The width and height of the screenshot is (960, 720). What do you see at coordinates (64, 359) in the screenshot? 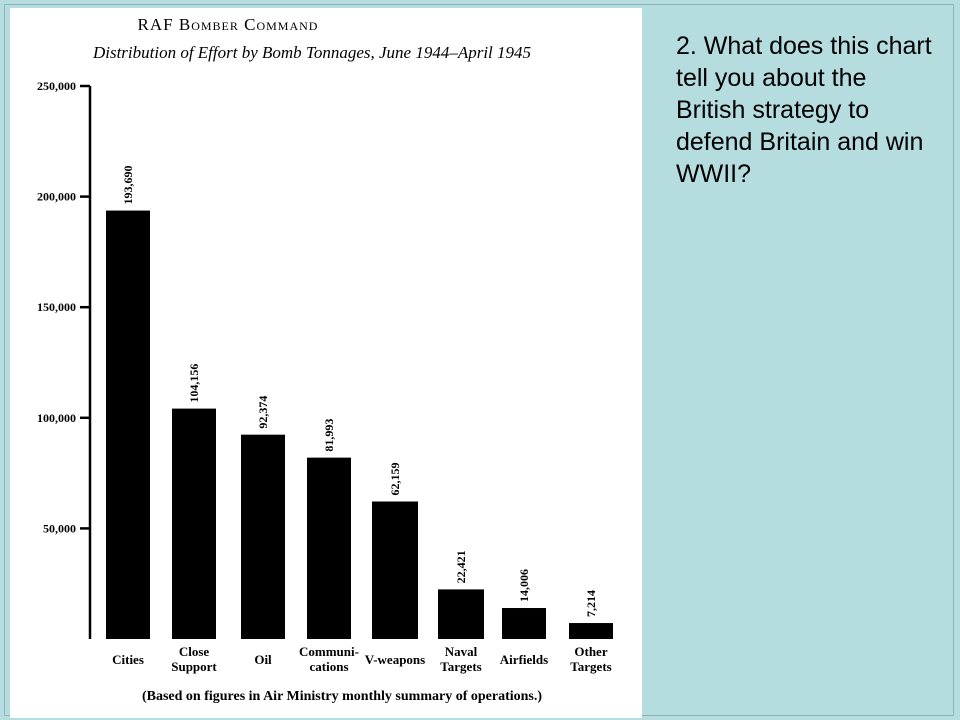
I see `y-axis: 50,000 100,000 150,000 200,000 250,000` at bounding box center [64, 359].